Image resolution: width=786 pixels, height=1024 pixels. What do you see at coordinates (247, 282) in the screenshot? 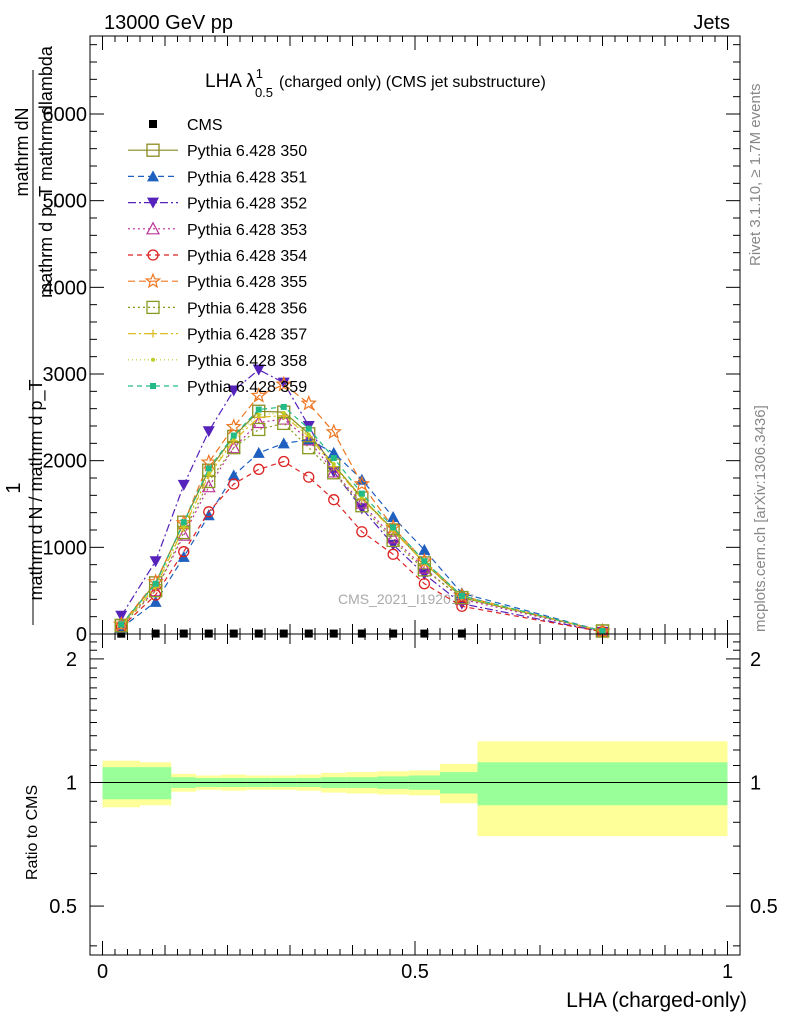
I see `legend-label: Pythia 6.428 355` at bounding box center [247, 282].